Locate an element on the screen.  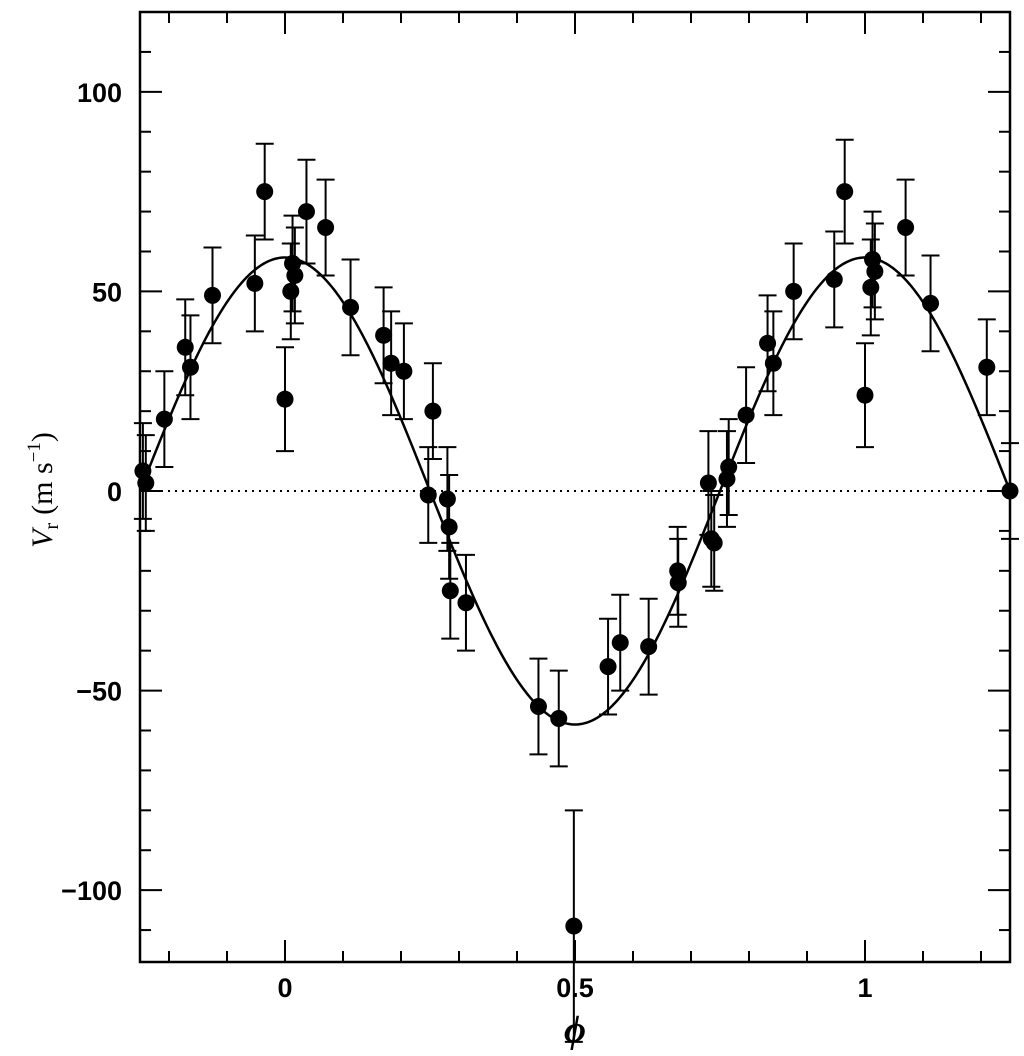
y-axis-subscript: r is located at coordinates (52, 526).